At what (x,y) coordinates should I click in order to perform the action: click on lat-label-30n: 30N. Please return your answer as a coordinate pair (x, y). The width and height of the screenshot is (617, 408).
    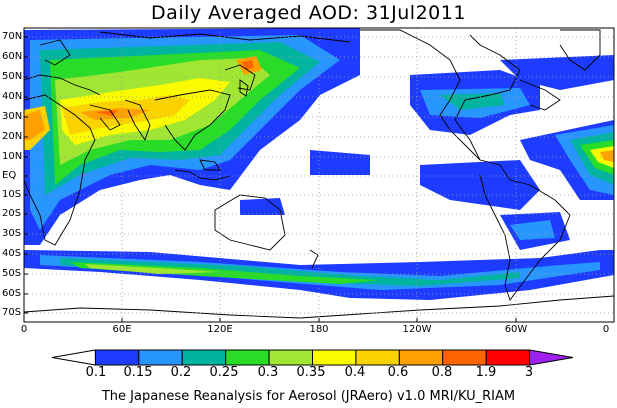
    Looking at the image, I should click on (12, 116).